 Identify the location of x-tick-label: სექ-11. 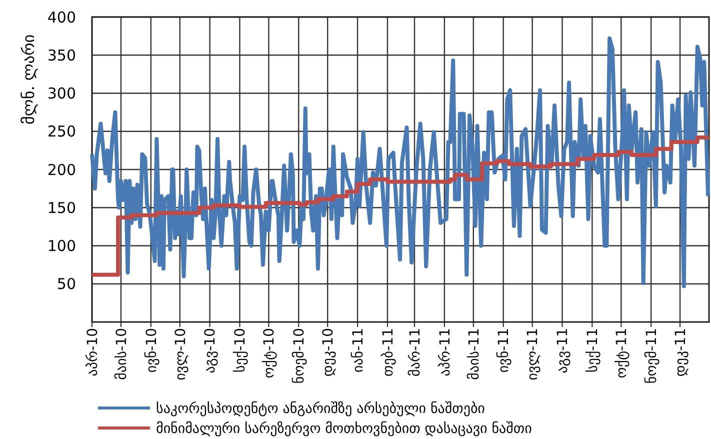
(593, 350).